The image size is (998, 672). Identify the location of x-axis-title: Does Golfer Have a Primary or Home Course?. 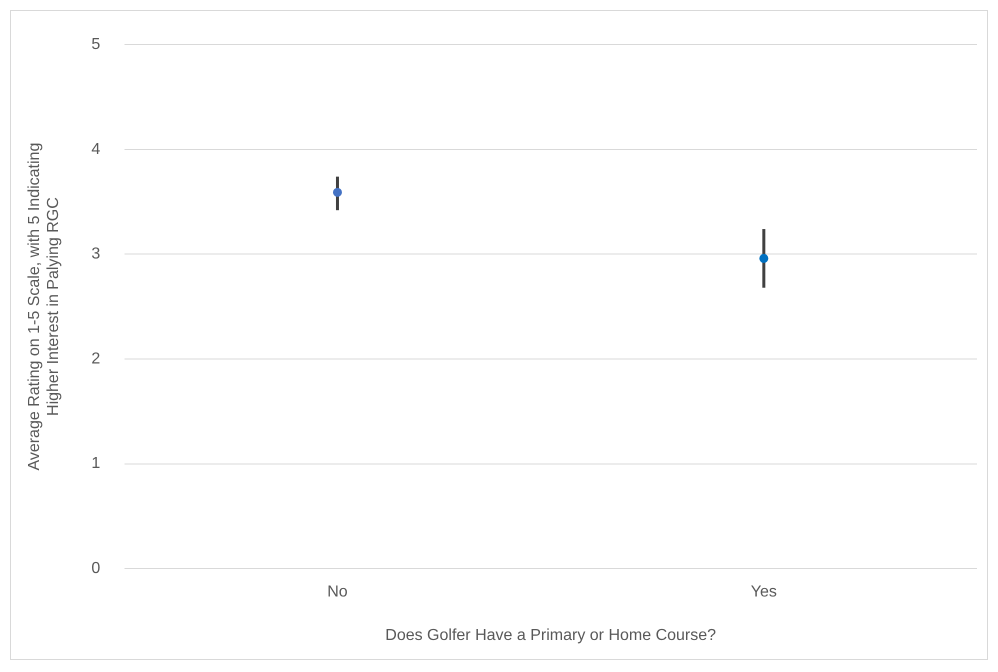
(550, 635).